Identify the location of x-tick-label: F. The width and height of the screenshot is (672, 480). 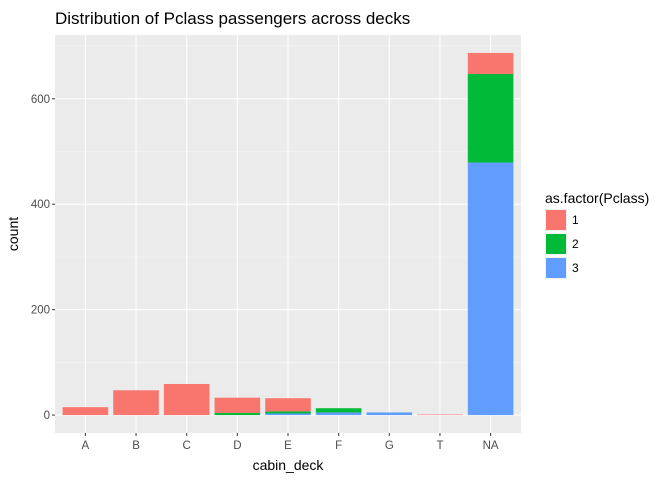
(338, 446).